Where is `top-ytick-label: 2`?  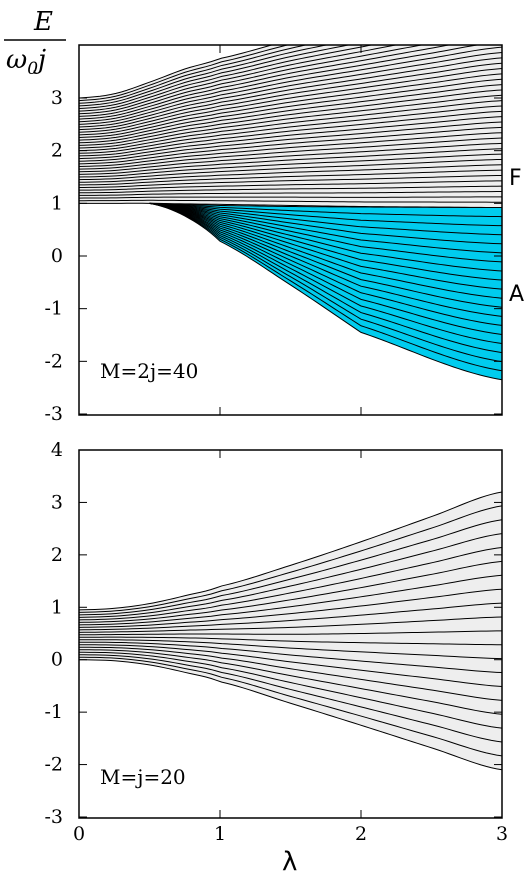
top-ytick-label: 2 is located at coordinates (57, 151).